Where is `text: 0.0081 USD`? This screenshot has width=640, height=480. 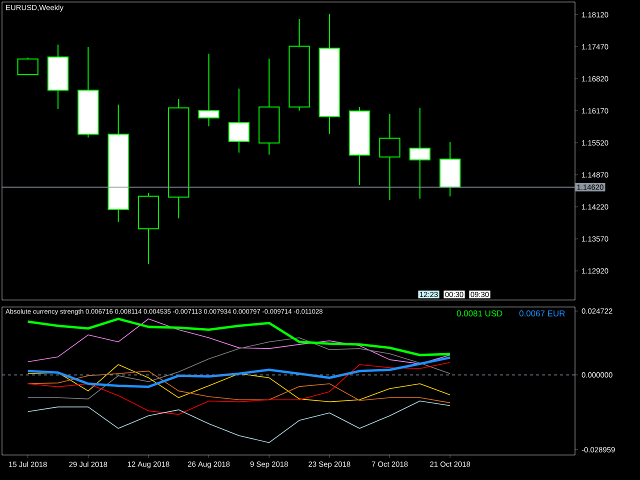 text: 0.0081 USD is located at coordinates (479, 313).